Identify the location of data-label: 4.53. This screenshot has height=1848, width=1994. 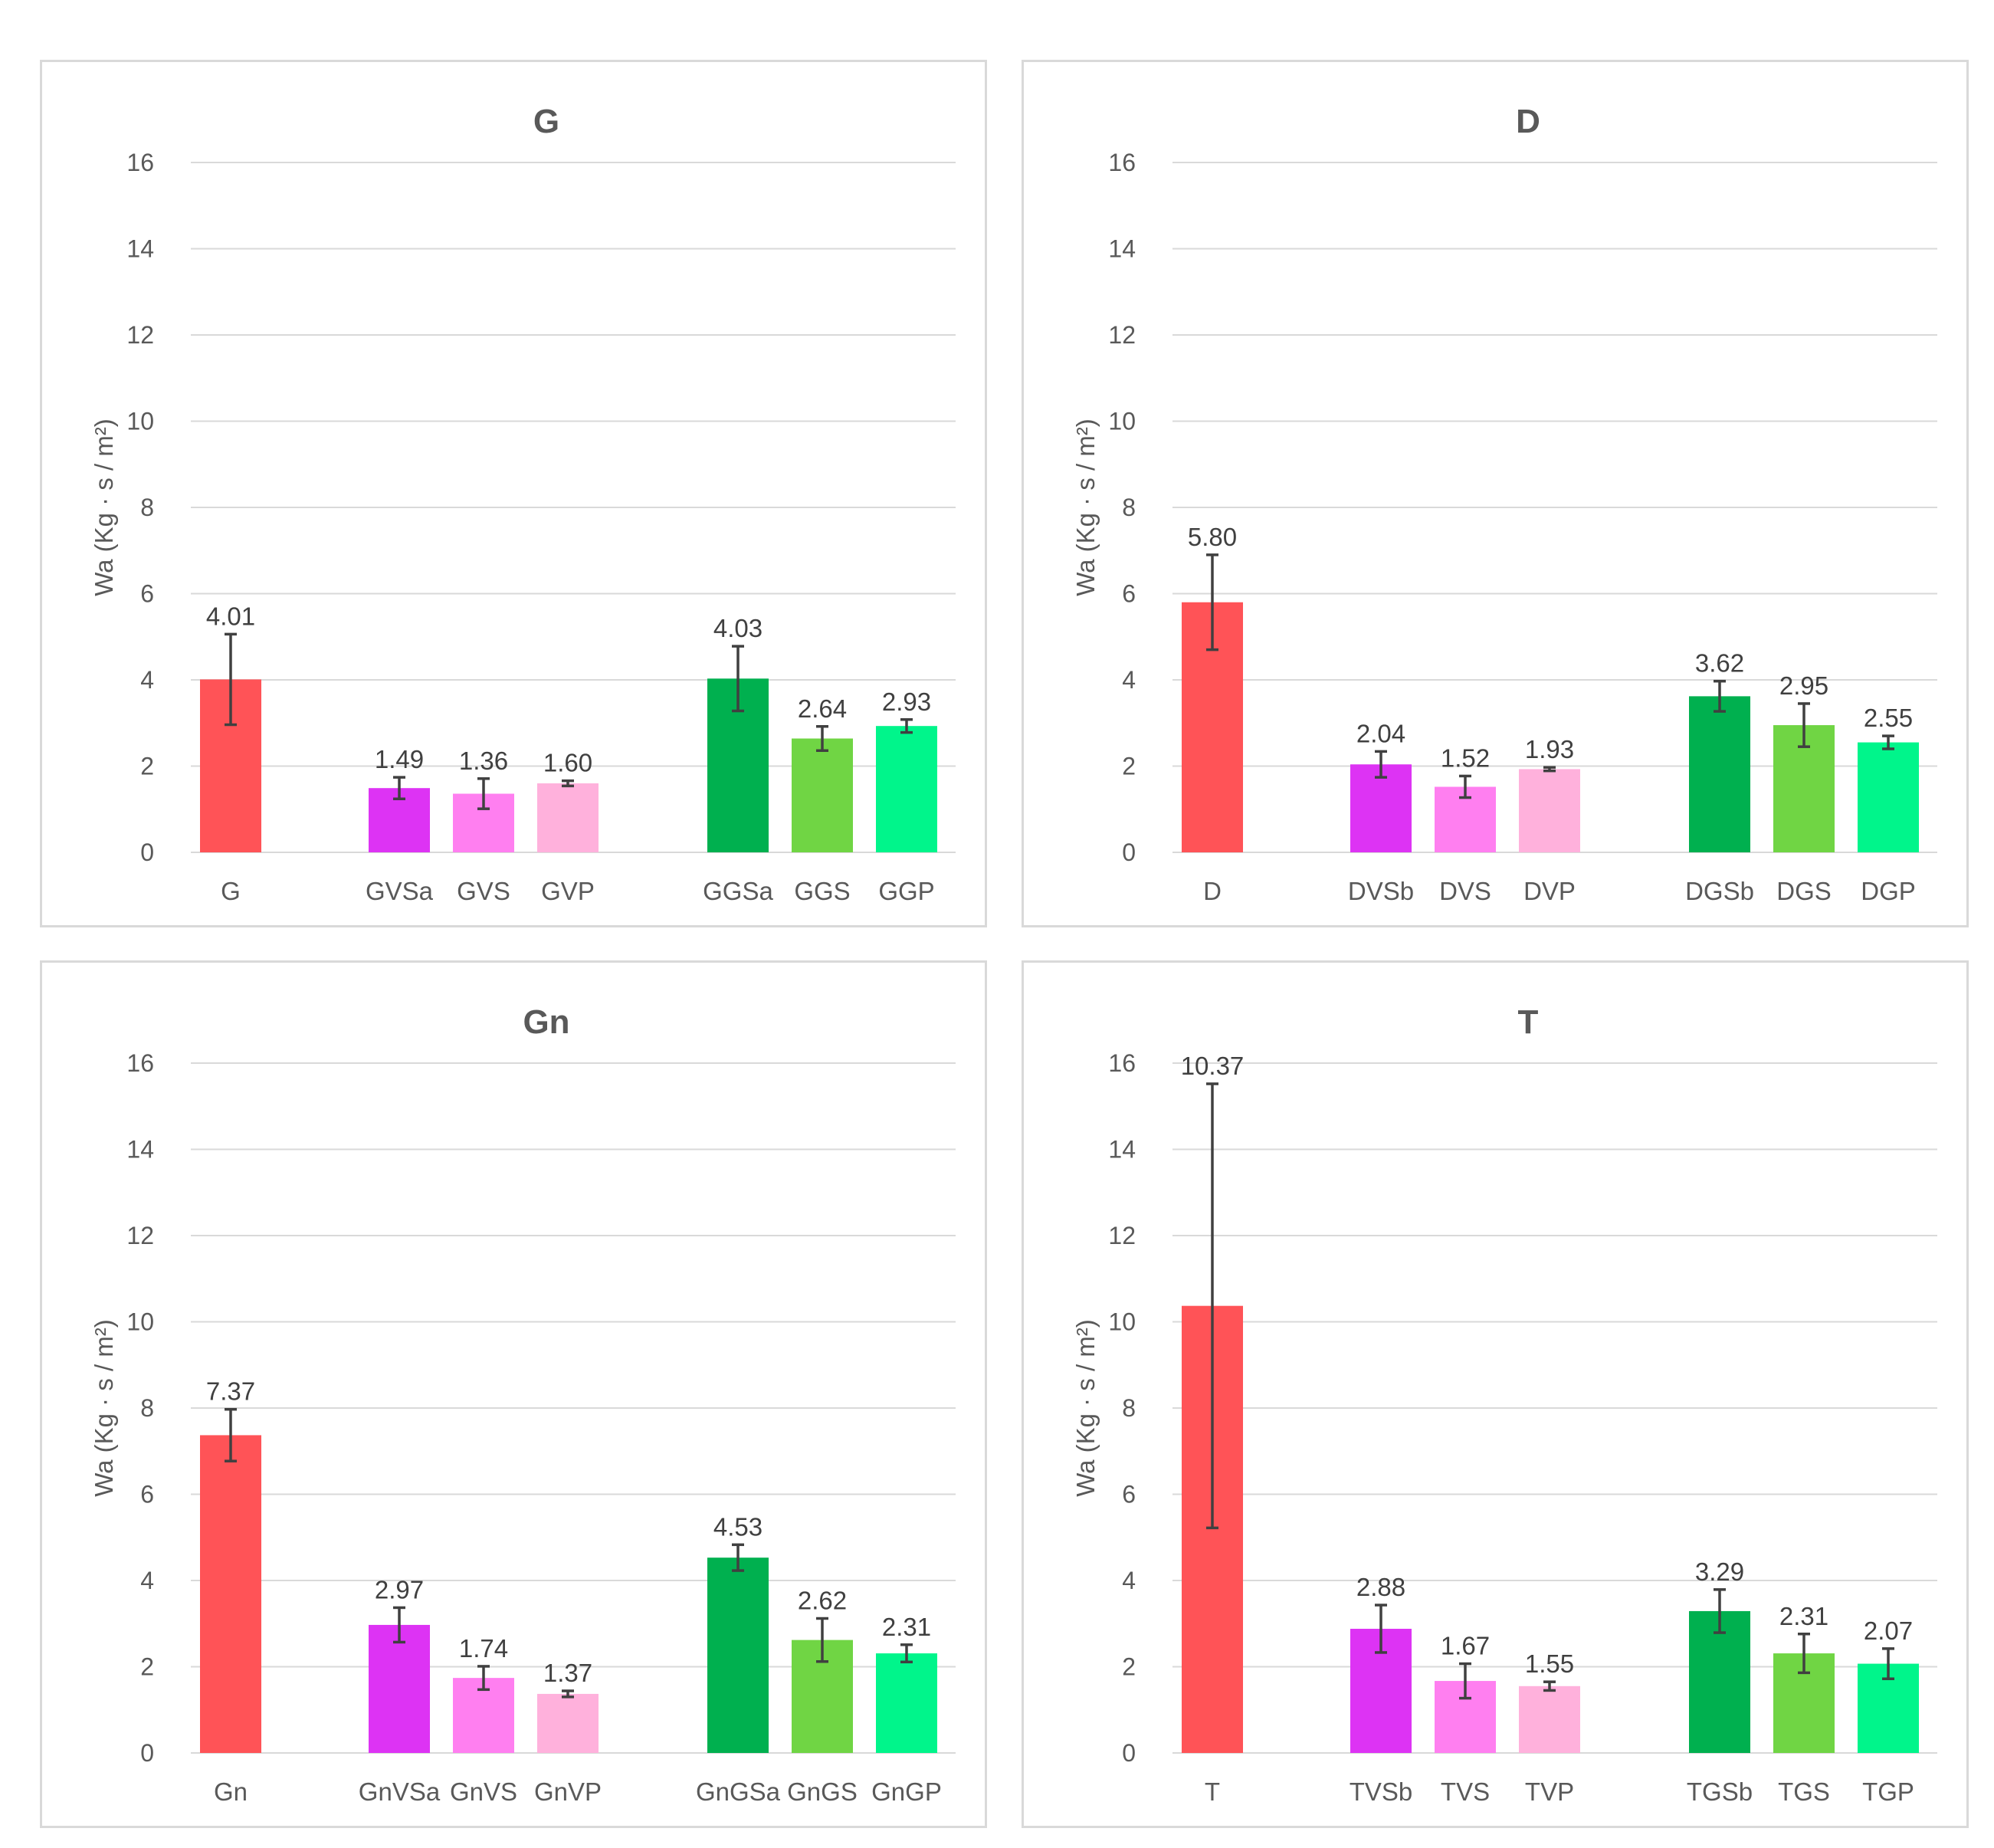
(738, 1526).